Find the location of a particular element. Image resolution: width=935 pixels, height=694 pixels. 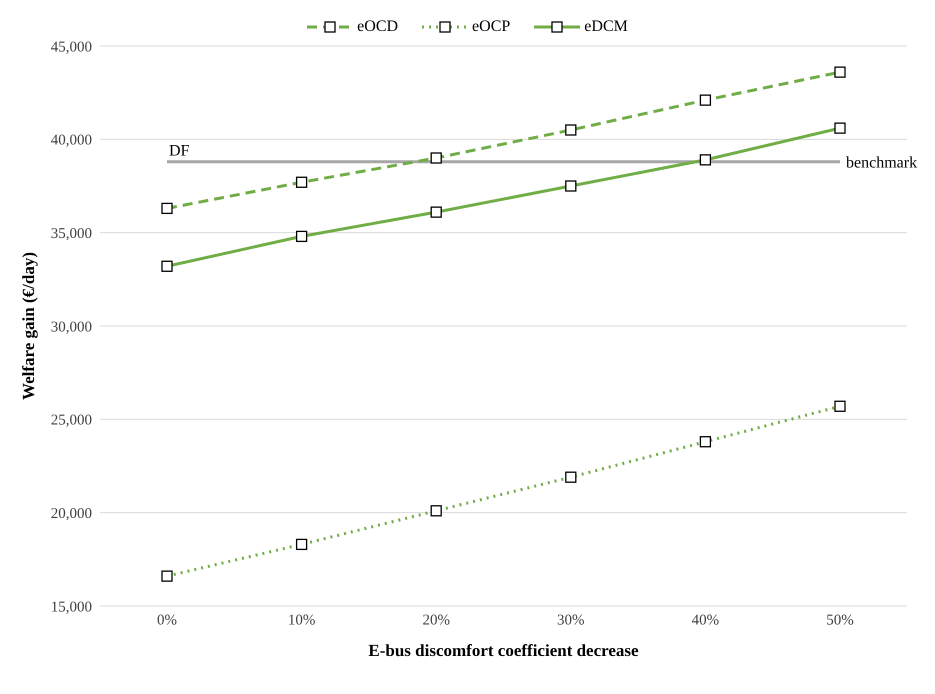

x-tick-label: 20% is located at coordinates (436, 620).